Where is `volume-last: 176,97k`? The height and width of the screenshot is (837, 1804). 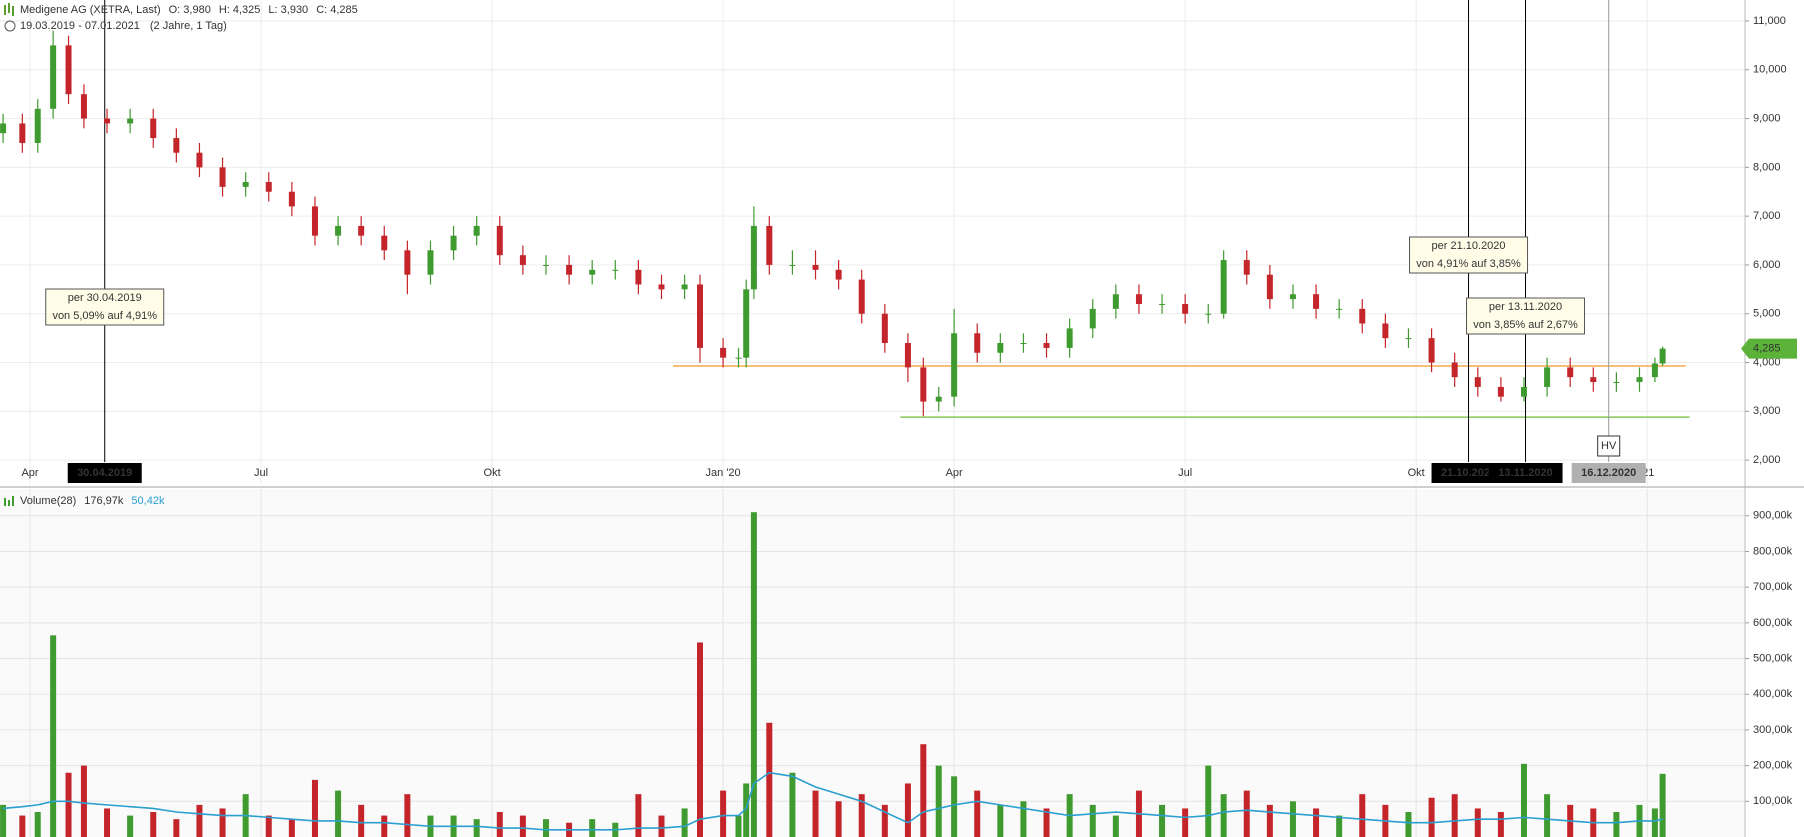 volume-last: 176,97k is located at coordinates (104, 501).